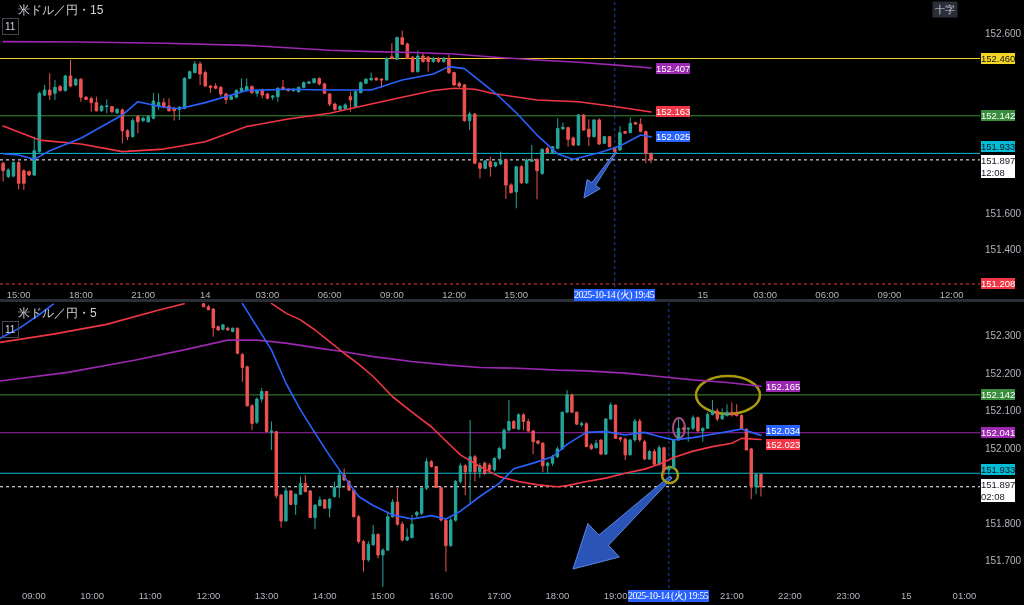 This screenshot has height=605, width=1024. Describe the element at coordinates (324, 595) in the screenshot. I see `x-tick-label: 14:00` at that location.